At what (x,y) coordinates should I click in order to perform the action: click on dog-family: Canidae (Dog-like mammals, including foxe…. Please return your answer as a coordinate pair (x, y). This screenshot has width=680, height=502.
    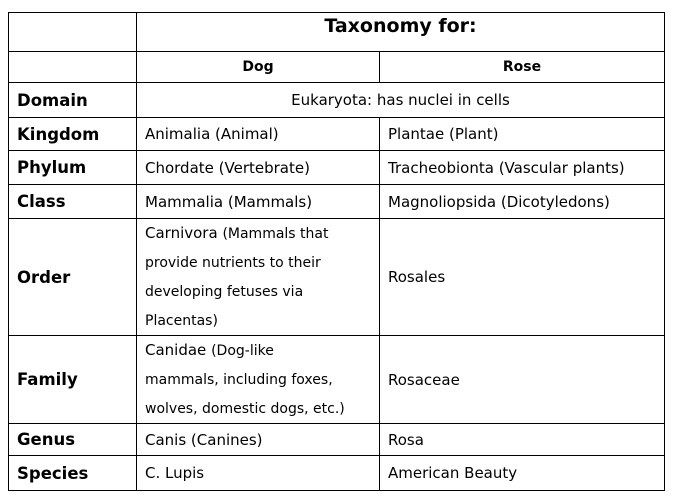
    Looking at the image, I should click on (258, 379).